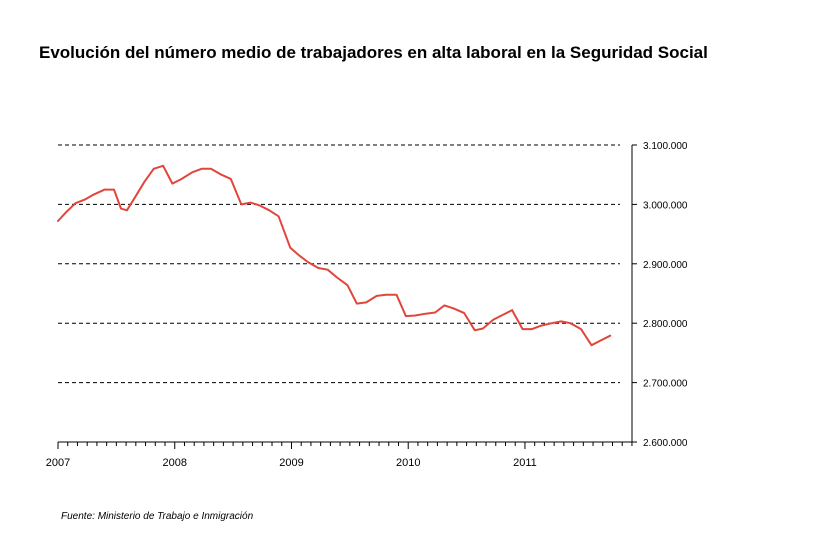  Describe the element at coordinates (174, 463) in the screenshot. I see `x-tick-label: 2008` at that location.